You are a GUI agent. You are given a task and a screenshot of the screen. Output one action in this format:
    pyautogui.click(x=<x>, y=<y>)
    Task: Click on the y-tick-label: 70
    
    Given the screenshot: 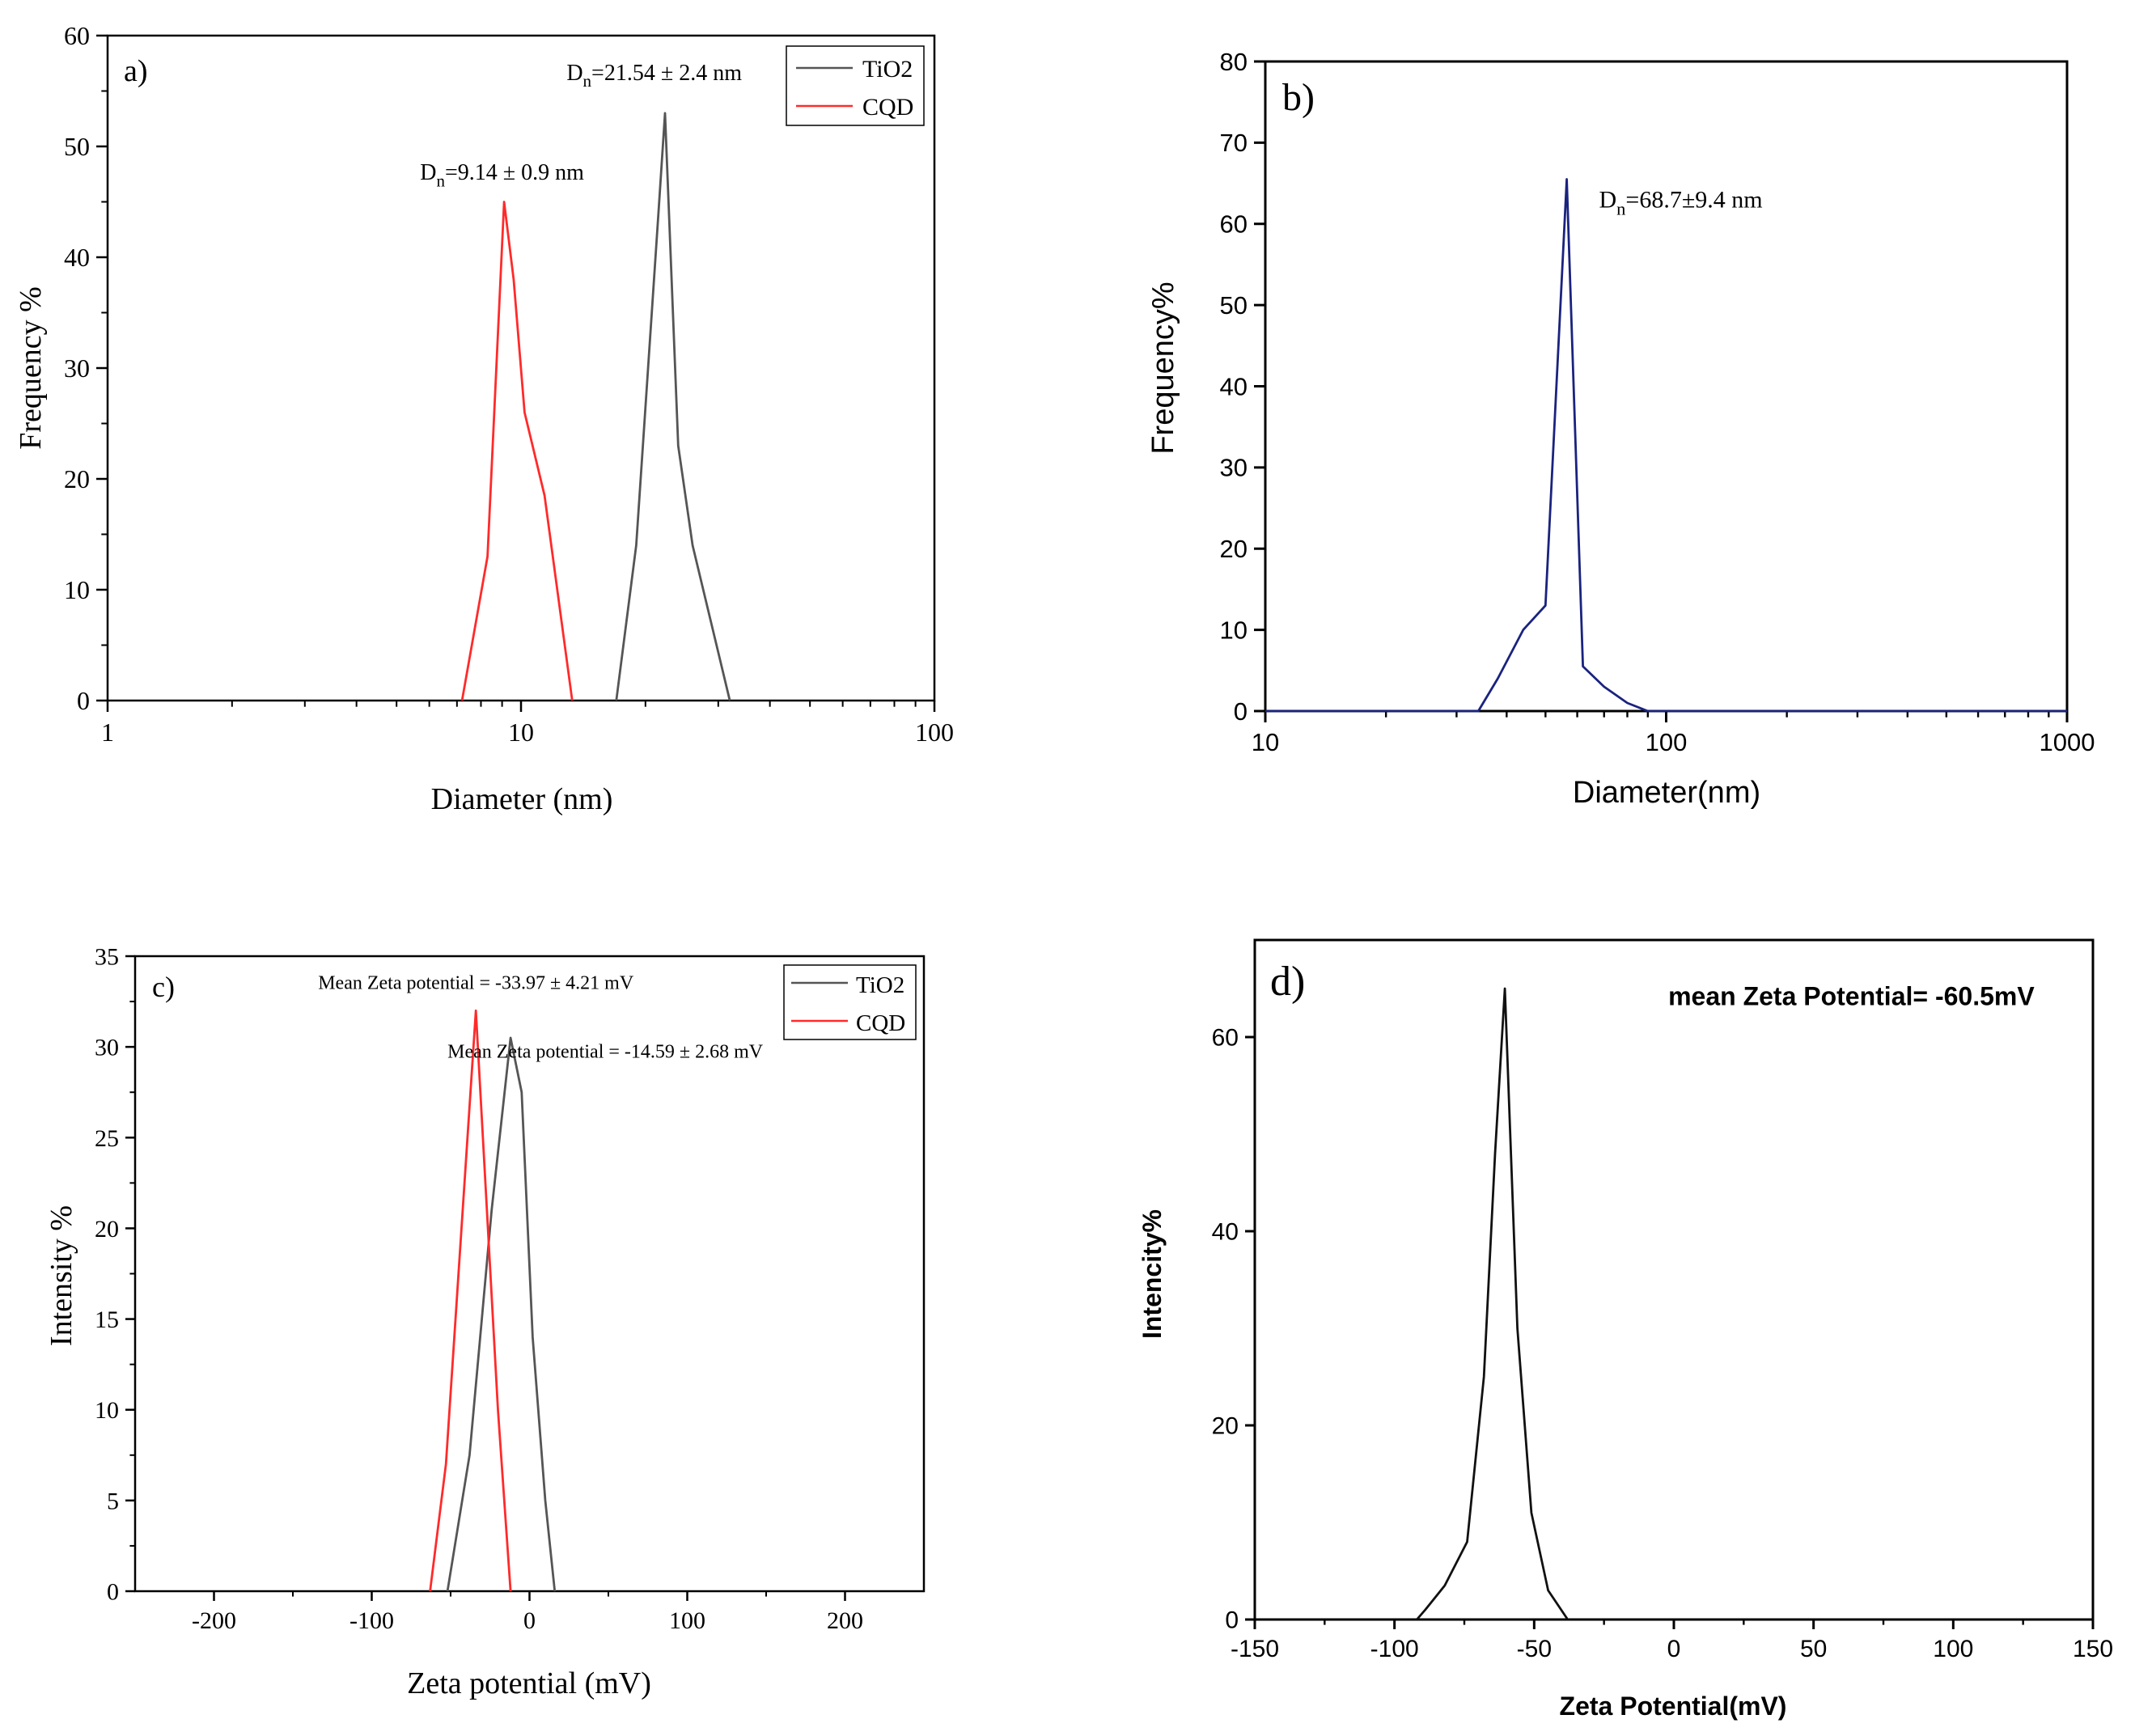 What is the action you would take?
    pyautogui.click(x=1234, y=143)
    